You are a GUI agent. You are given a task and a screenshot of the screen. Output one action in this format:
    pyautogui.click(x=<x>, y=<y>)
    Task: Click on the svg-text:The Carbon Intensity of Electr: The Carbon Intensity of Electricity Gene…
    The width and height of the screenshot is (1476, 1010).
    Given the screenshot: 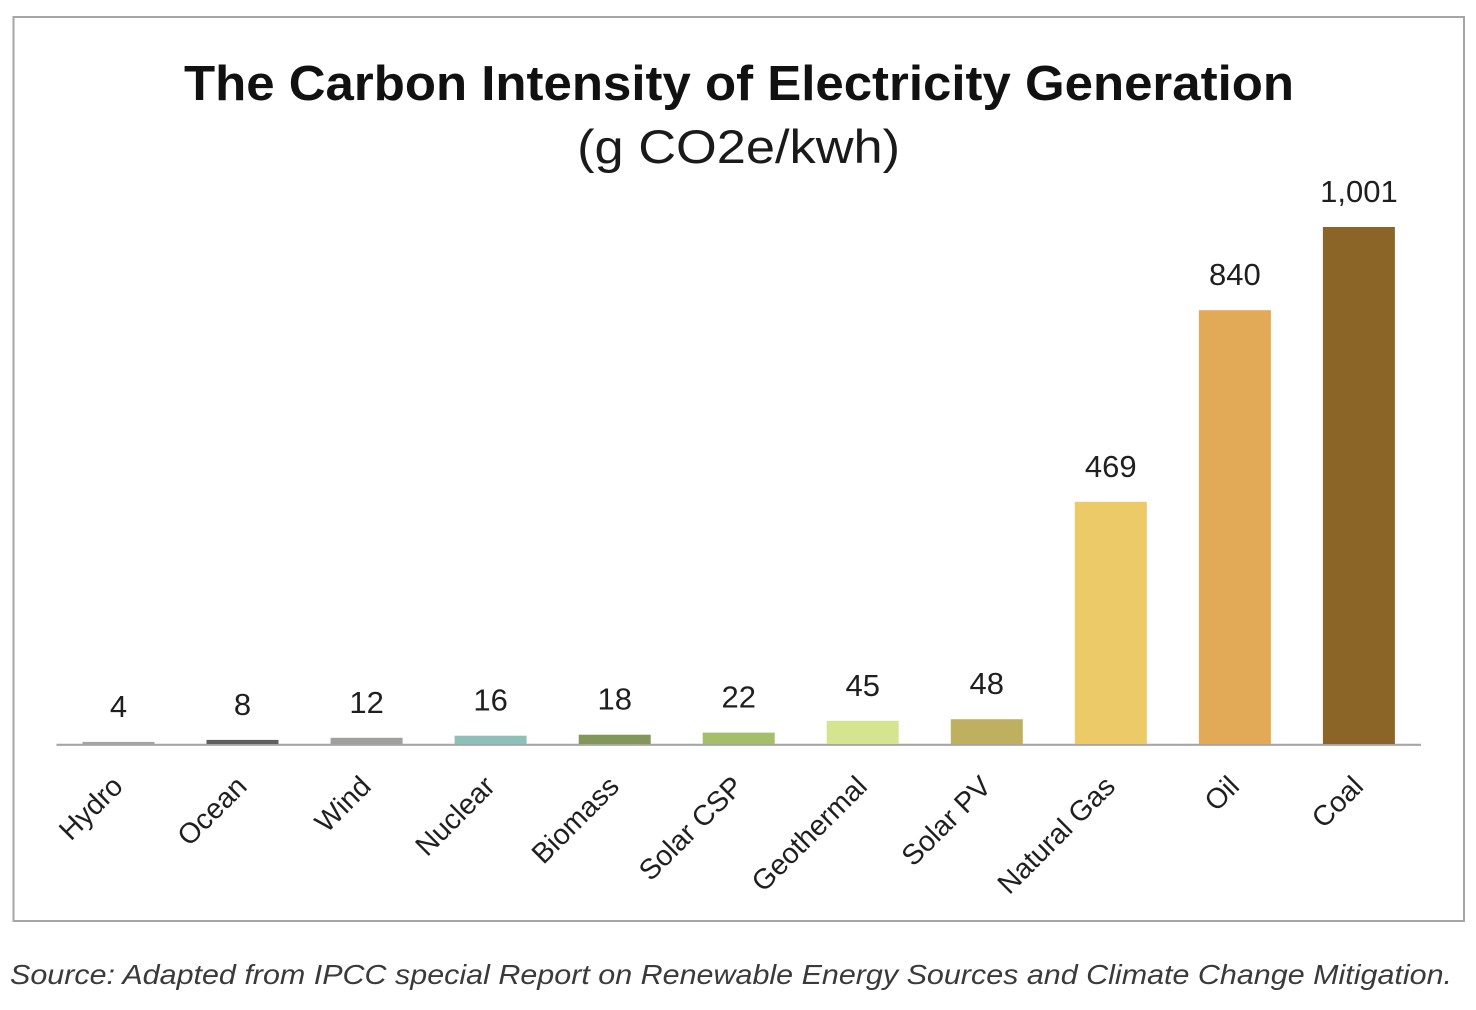 What is the action you would take?
    pyautogui.click(x=739, y=83)
    